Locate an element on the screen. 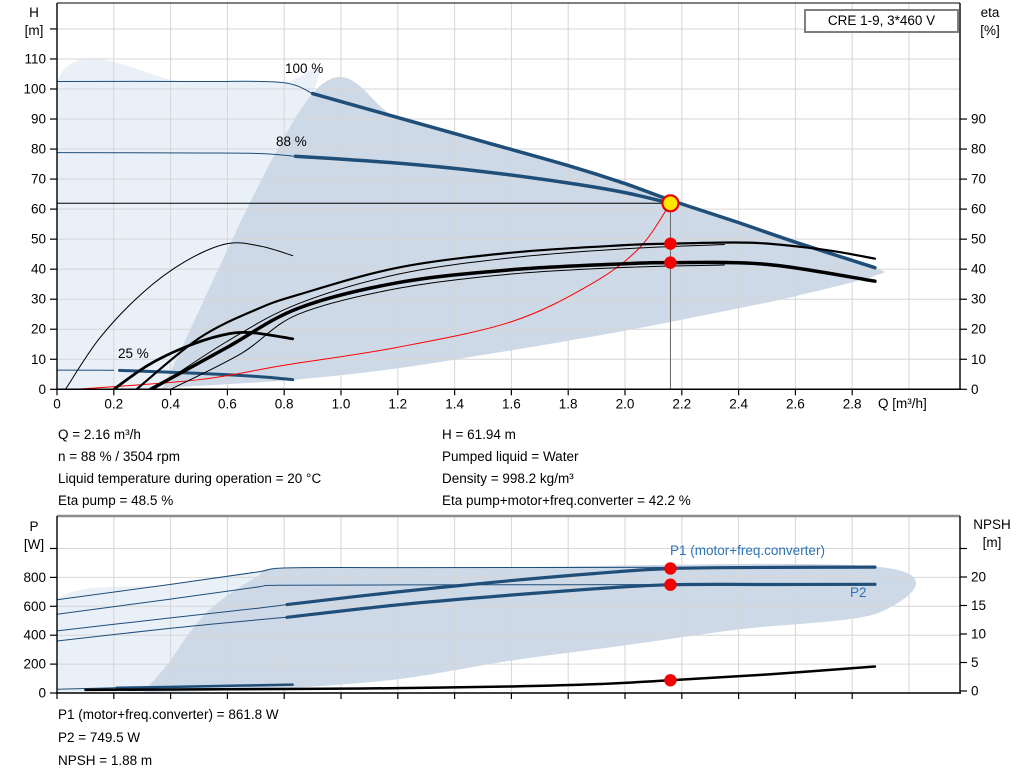 Image resolution: width=1024 pixels, height=781 pixels. eta-axis-title: eta [%] is located at coordinates (990, 22).